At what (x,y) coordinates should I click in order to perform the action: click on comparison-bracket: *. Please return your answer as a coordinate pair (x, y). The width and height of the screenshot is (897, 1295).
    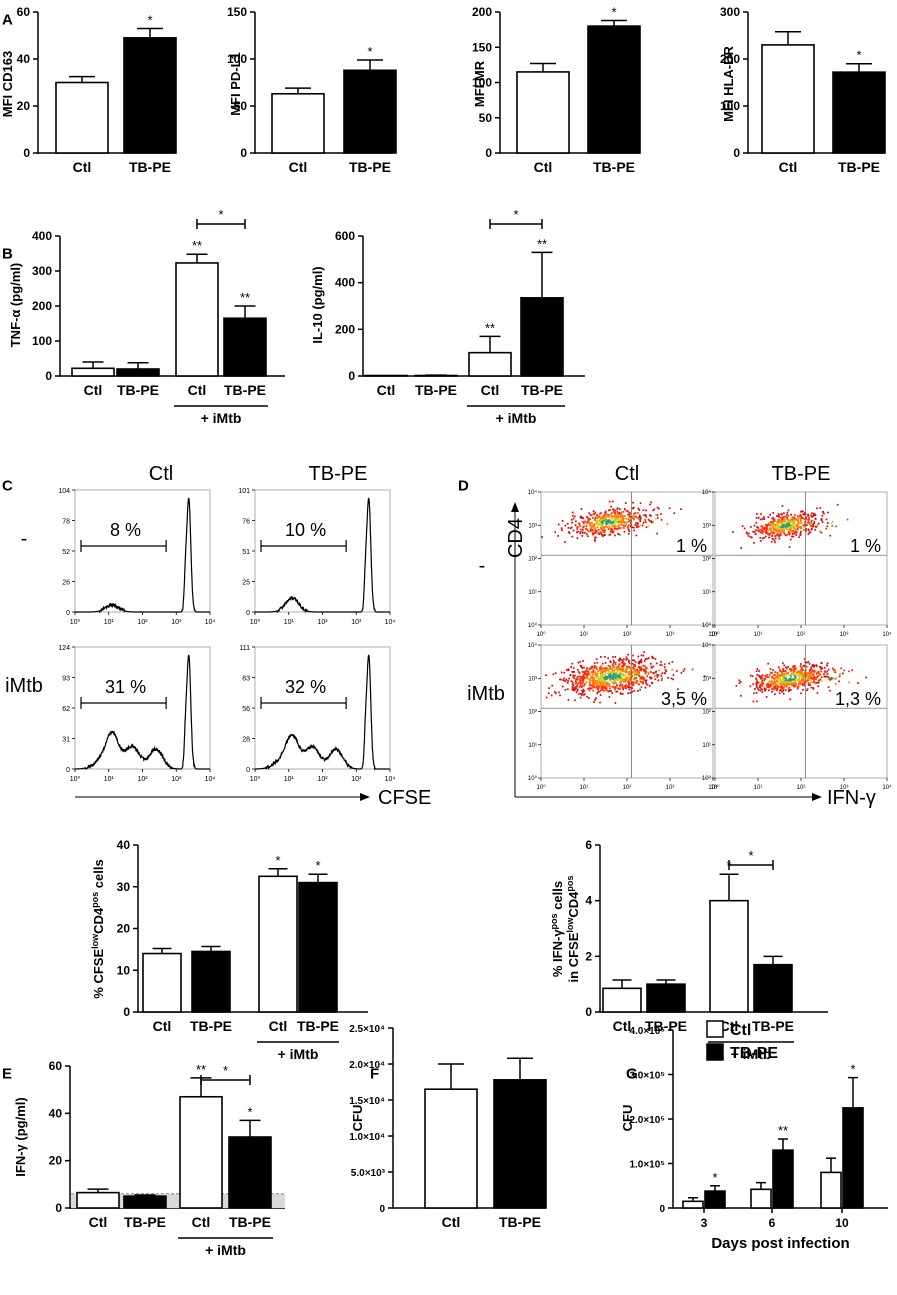
    Looking at the image, I should click on (751, 859).